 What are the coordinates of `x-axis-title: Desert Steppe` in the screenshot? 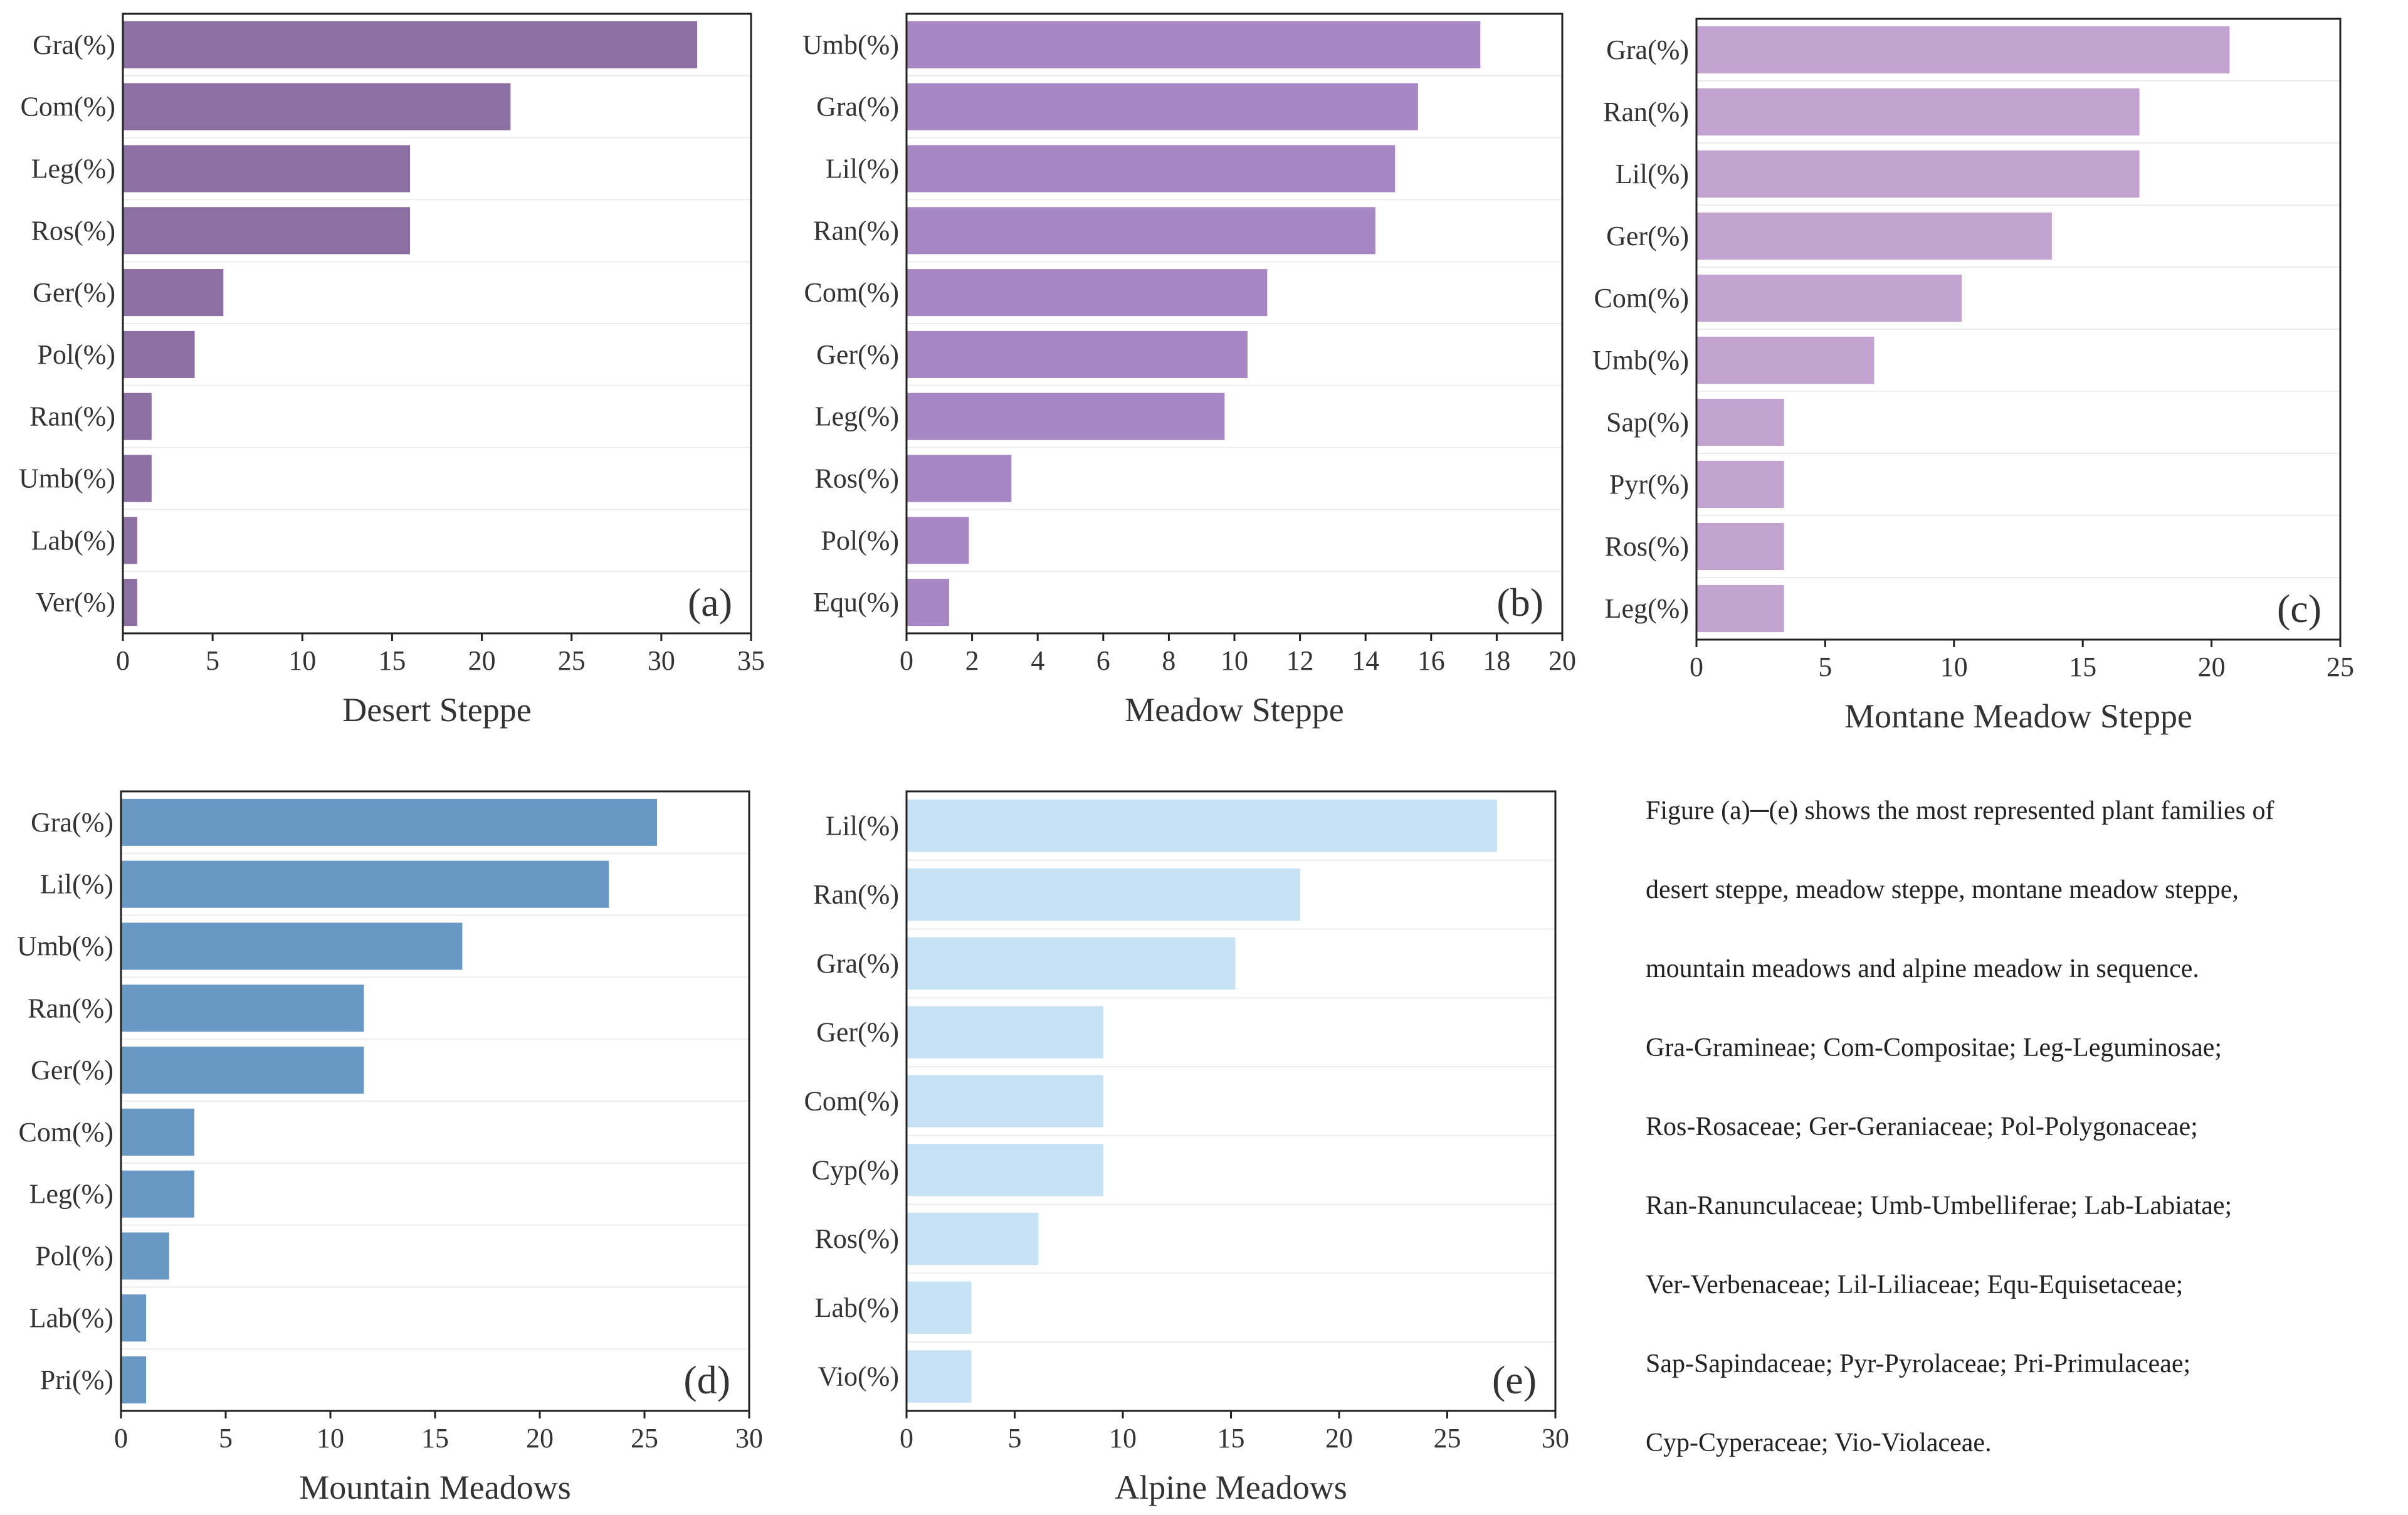 It's located at (436, 710).